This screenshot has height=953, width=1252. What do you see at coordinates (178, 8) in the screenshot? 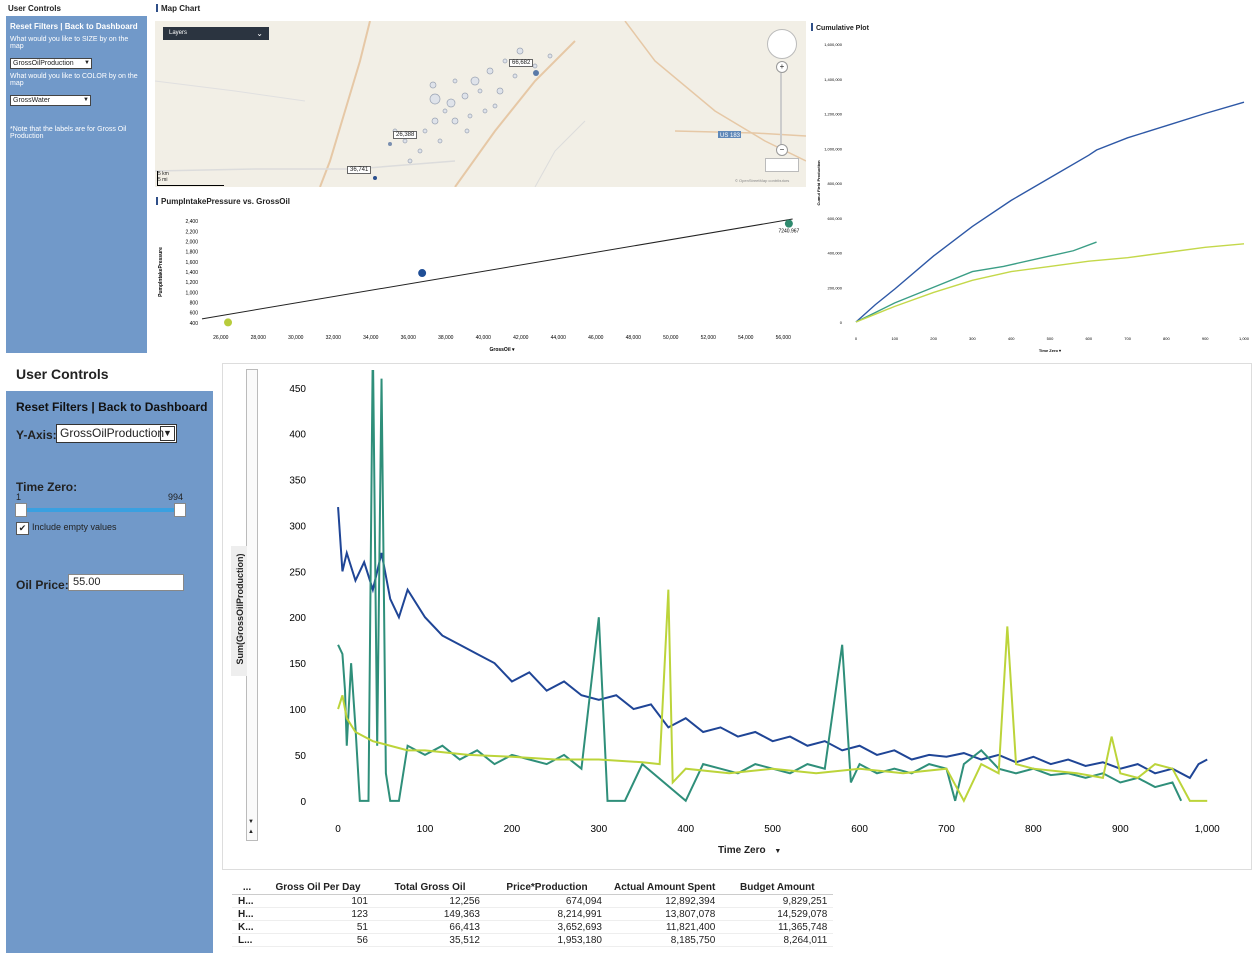
I see `map-title: Map Chart` at bounding box center [178, 8].